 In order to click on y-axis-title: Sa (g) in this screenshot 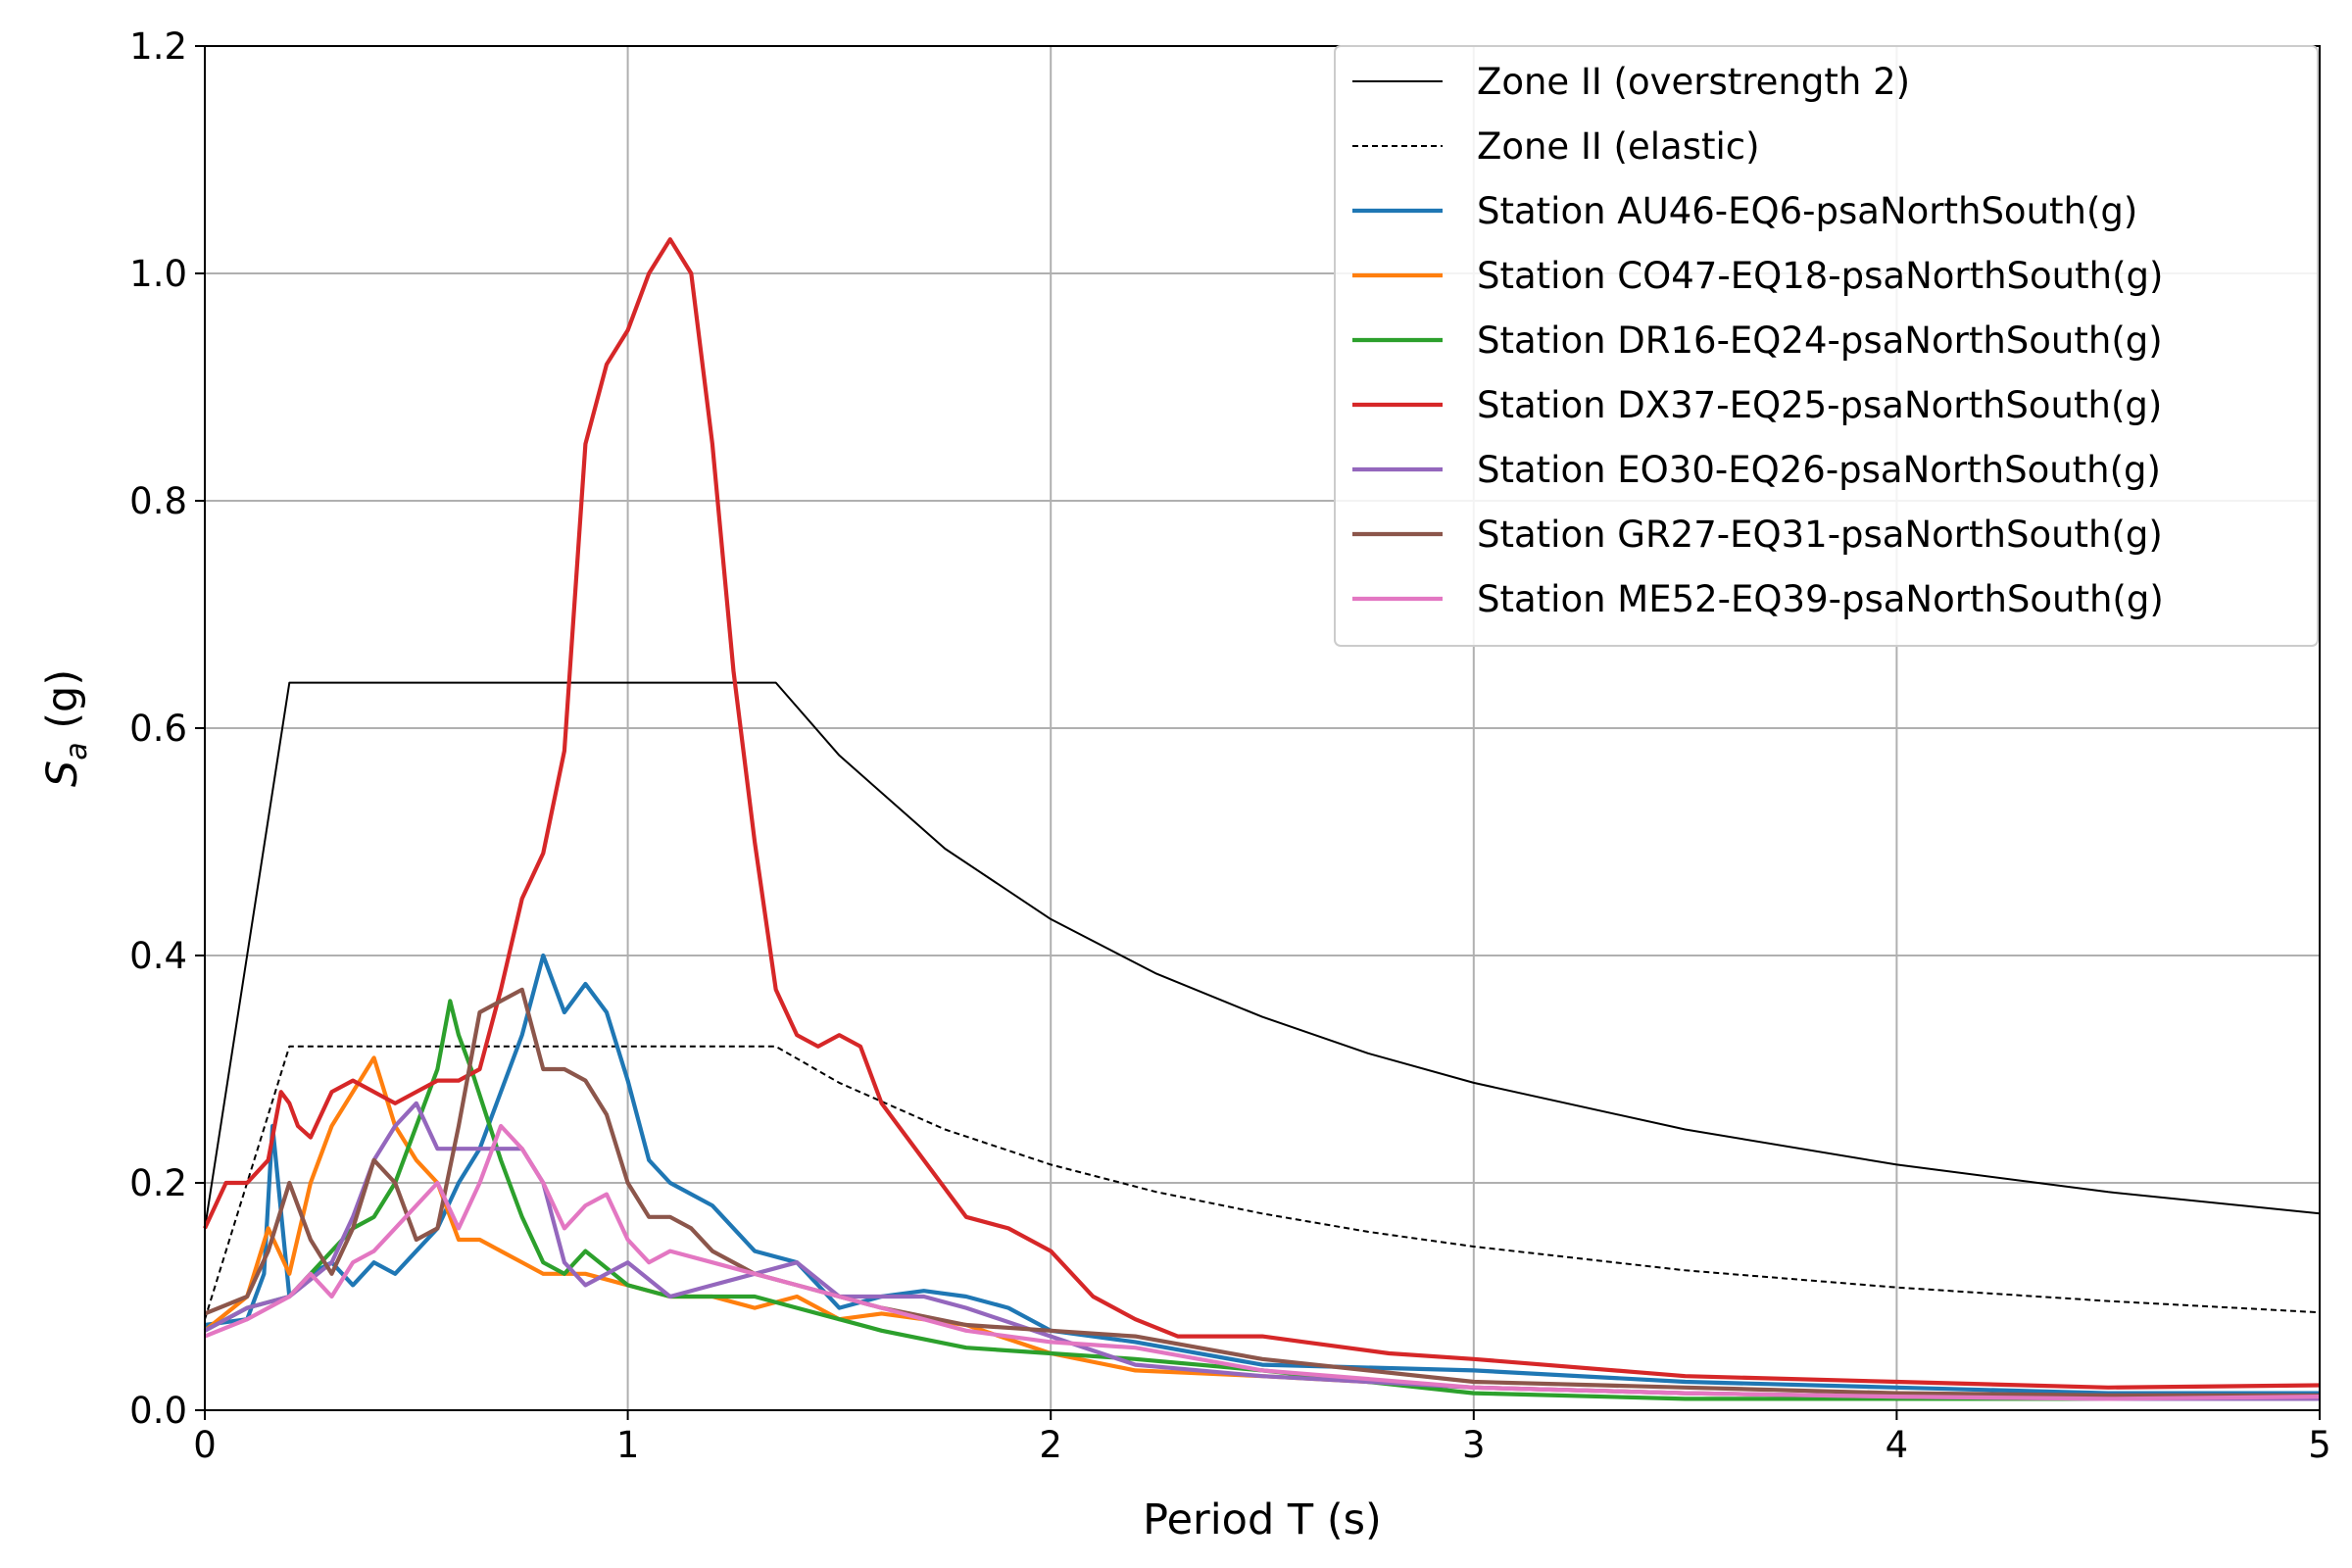, I will do `click(66, 728)`.